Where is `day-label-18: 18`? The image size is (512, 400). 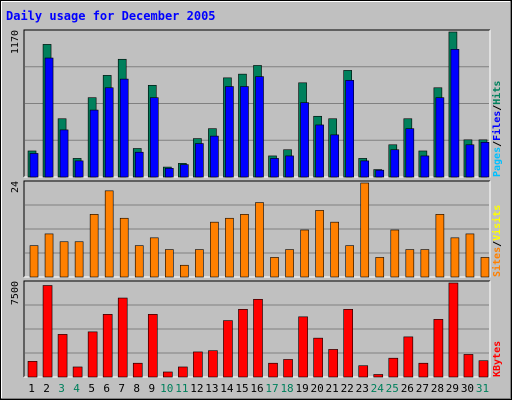 day-label-18: 18 is located at coordinates (286, 388).